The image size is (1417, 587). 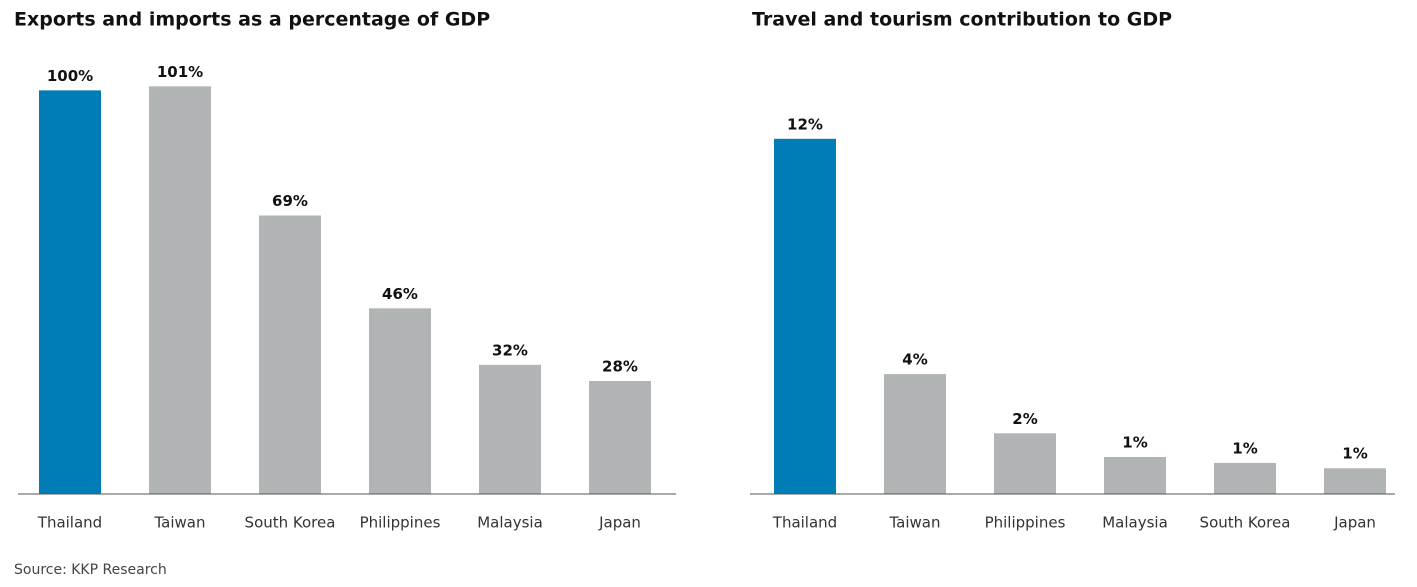 What do you see at coordinates (510, 350) in the screenshot?
I see `value-label: 32%` at bounding box center [510, 350].